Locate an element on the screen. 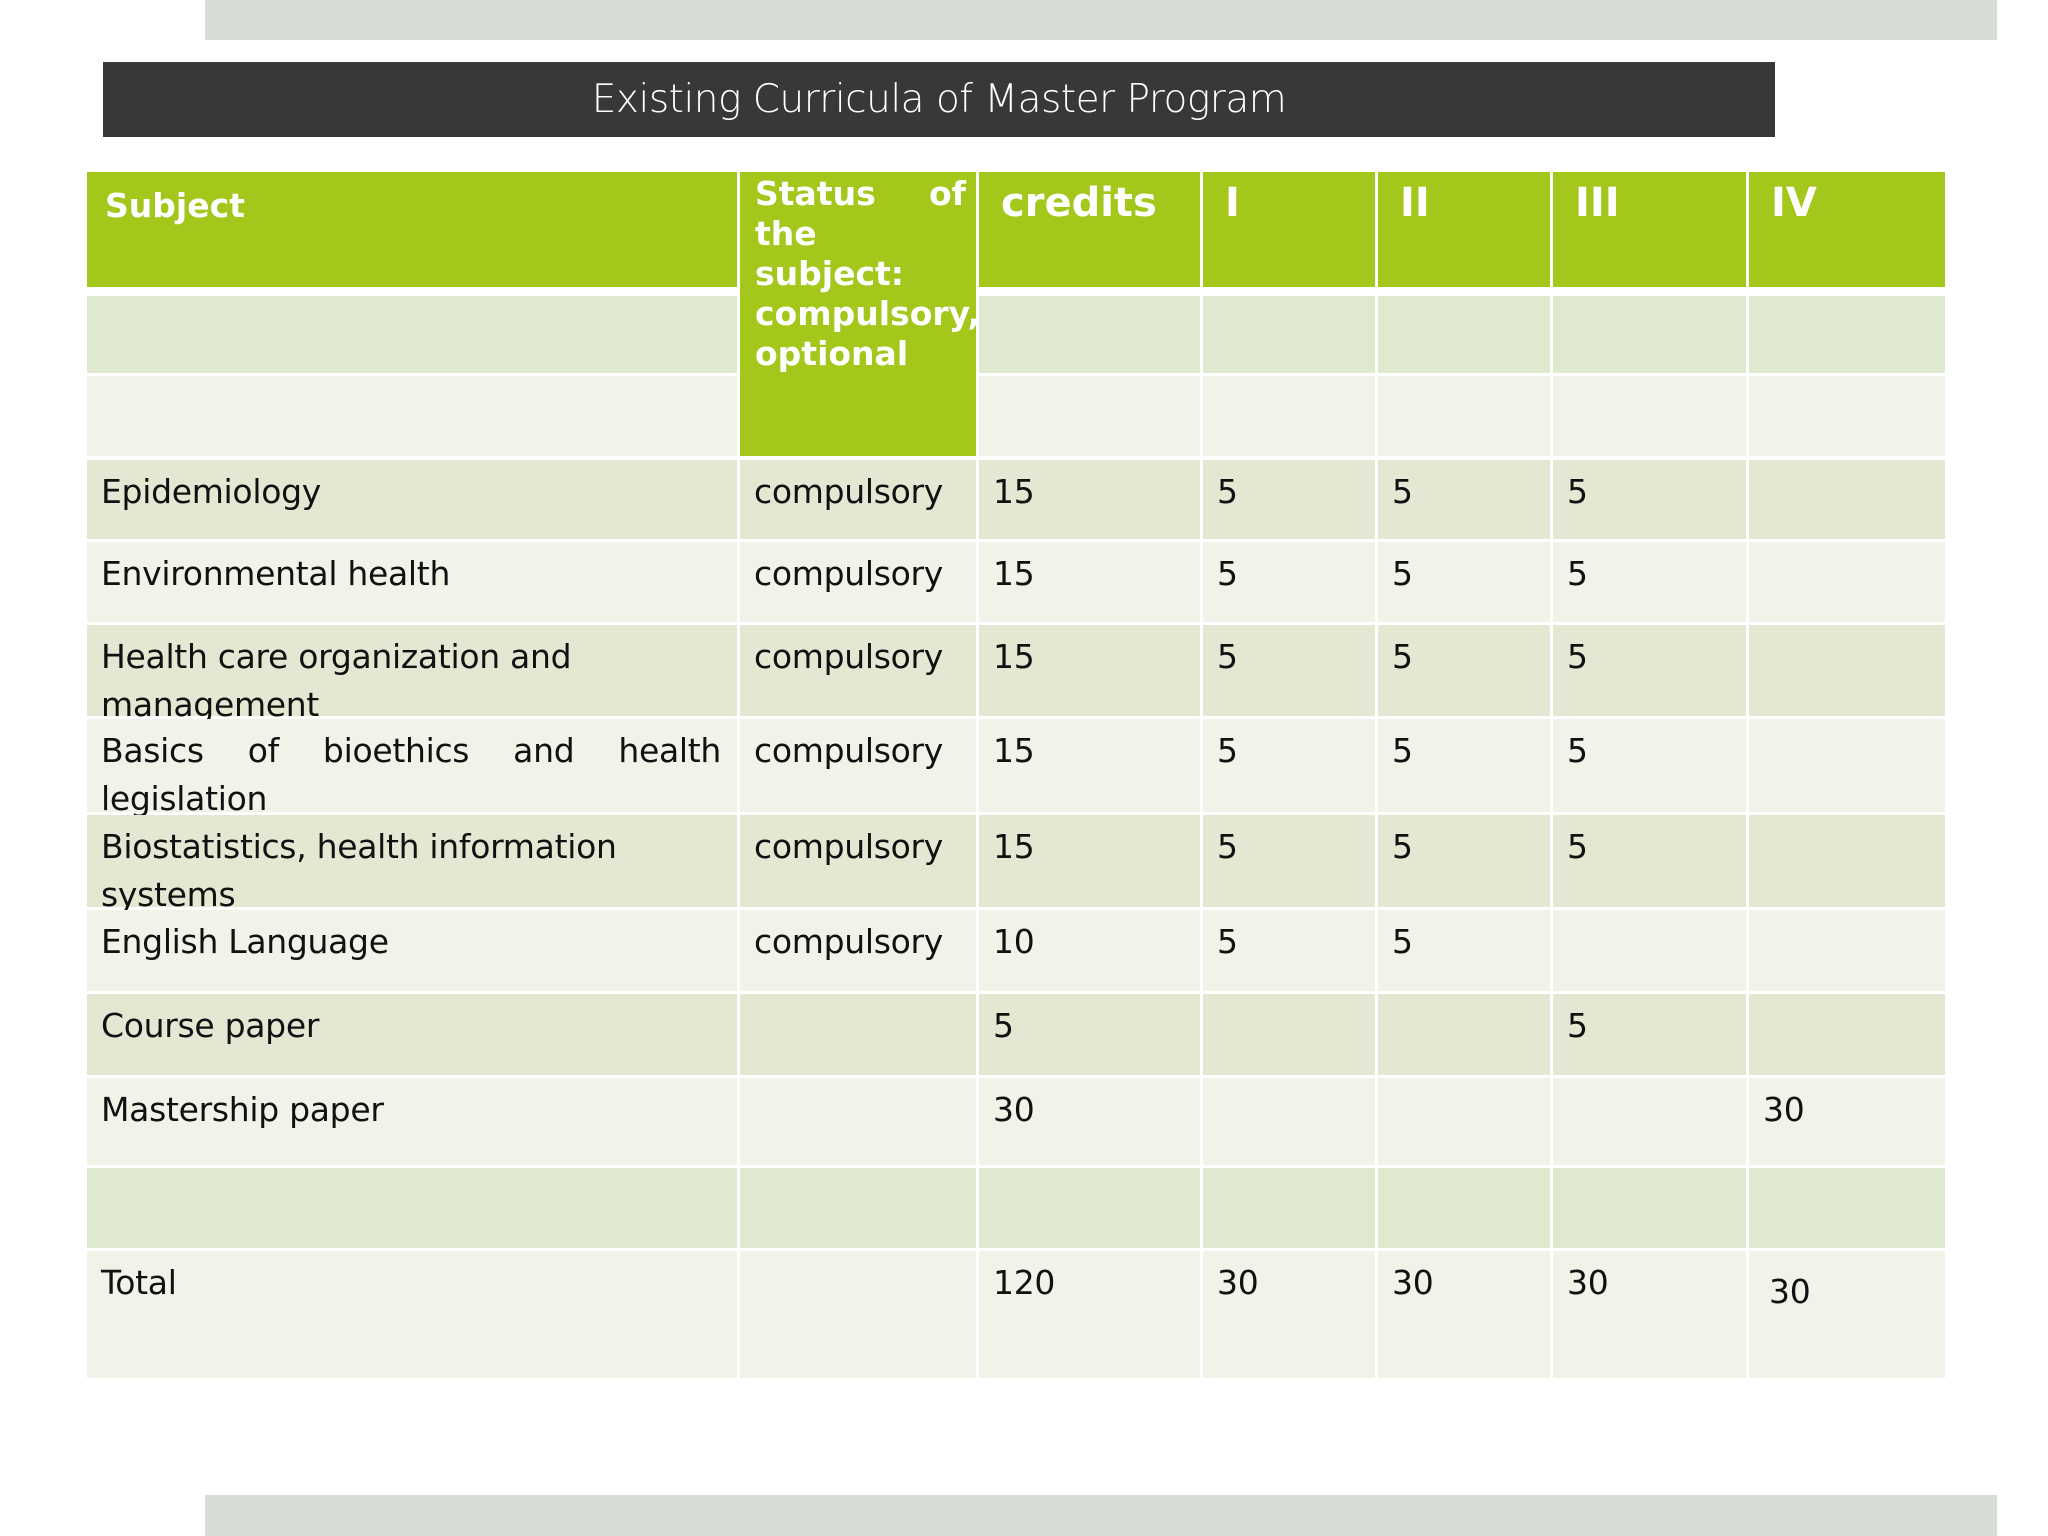  header-sem4: IV is located at coordinates (1847, 229).